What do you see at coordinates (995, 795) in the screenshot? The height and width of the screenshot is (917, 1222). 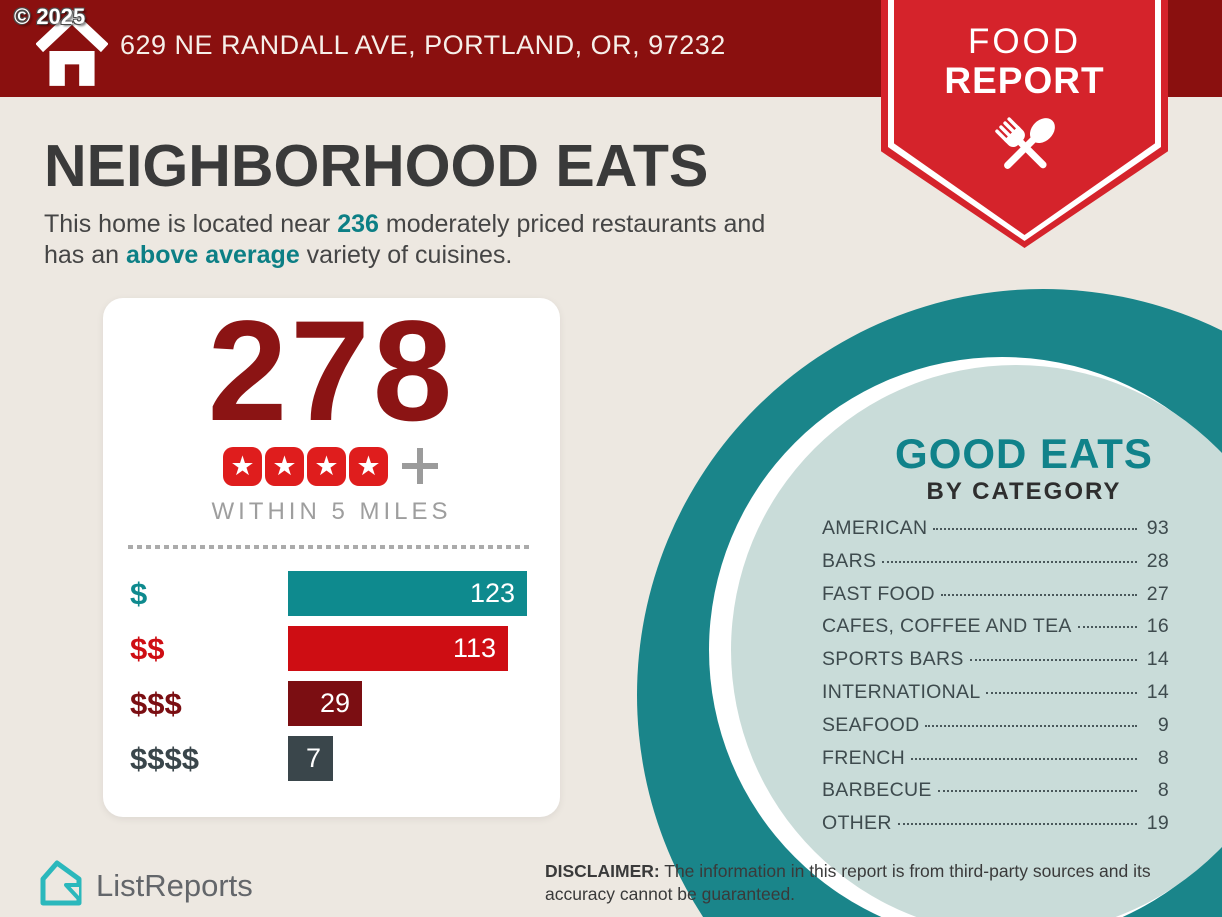 I see `category-row: BARBECUE 8` at bounding box center [995, 795].